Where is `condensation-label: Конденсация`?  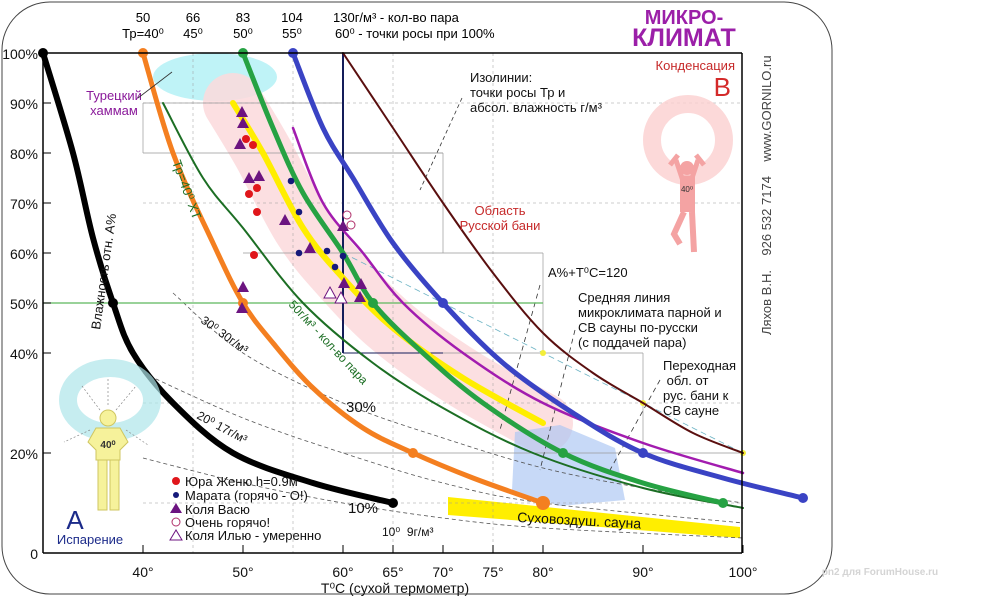
condensation-label: Конденсация is located at coordinates (695, 65).